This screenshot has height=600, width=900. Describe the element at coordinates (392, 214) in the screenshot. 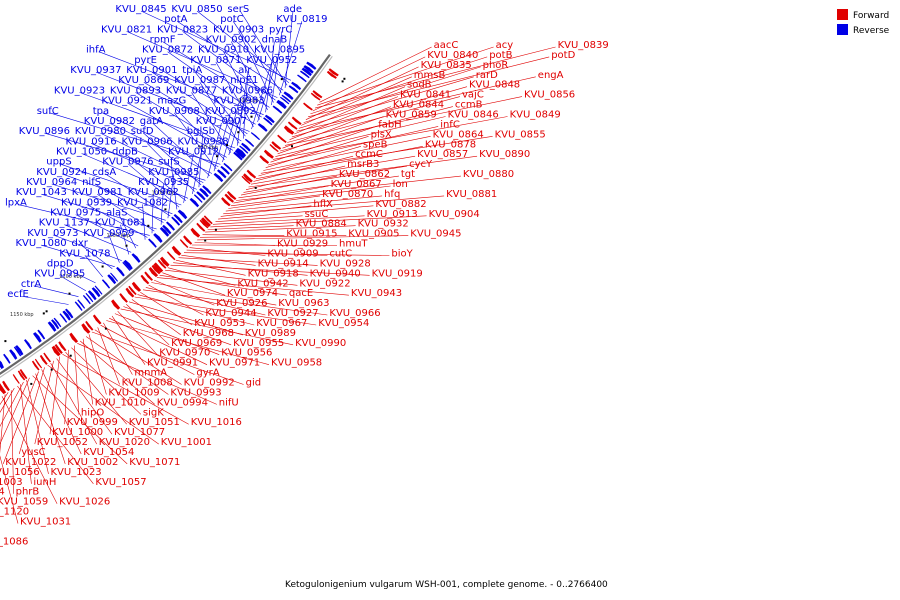

I see `forward-gene-label: KVU_0913` at that location.